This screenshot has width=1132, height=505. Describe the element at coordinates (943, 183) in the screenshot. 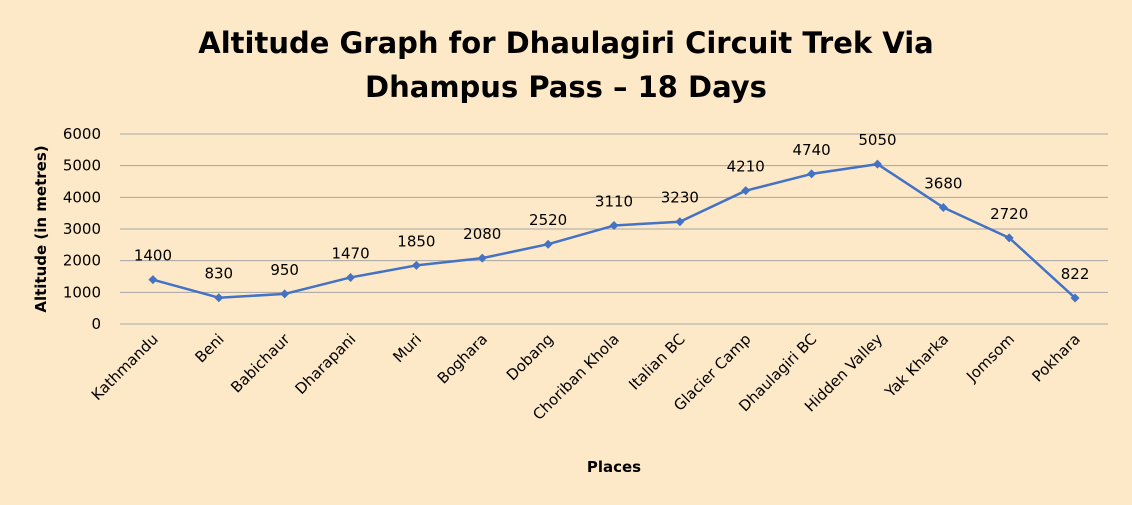

I see `data-label: 3680` at that location.